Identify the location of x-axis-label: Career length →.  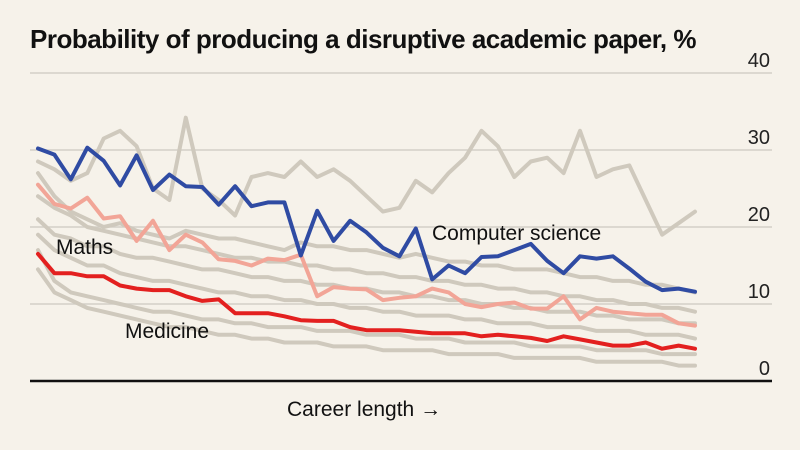
(364, 409).